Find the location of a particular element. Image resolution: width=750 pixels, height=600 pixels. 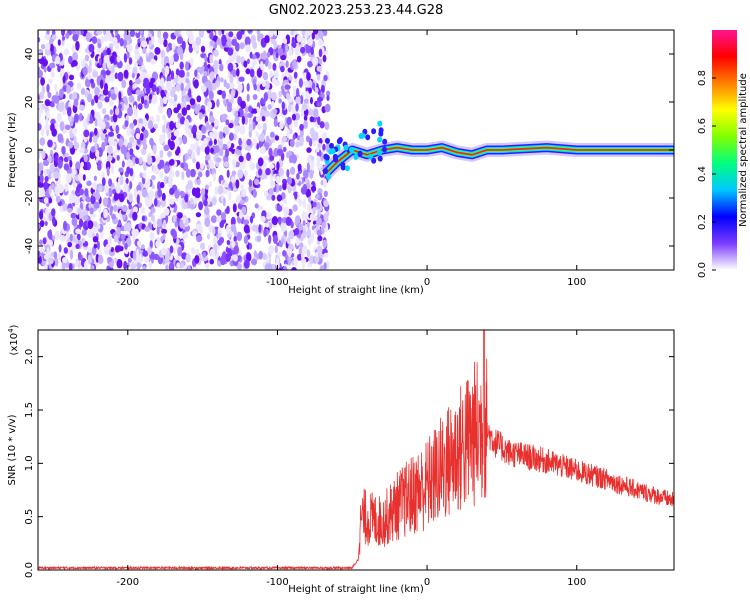

spectrogram-y-tick-label: 20 is located at coordinates (29, 102).